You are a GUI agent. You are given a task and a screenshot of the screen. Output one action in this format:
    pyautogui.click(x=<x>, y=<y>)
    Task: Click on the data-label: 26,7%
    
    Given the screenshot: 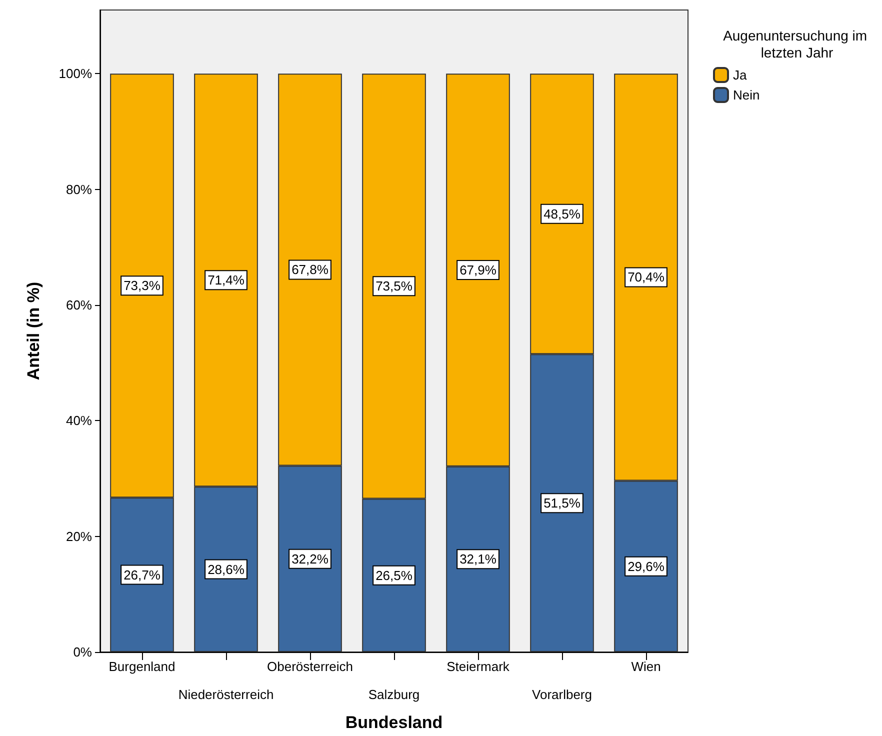 What is the action you would take?
    pyautogui.click(x=142, y=574)
    